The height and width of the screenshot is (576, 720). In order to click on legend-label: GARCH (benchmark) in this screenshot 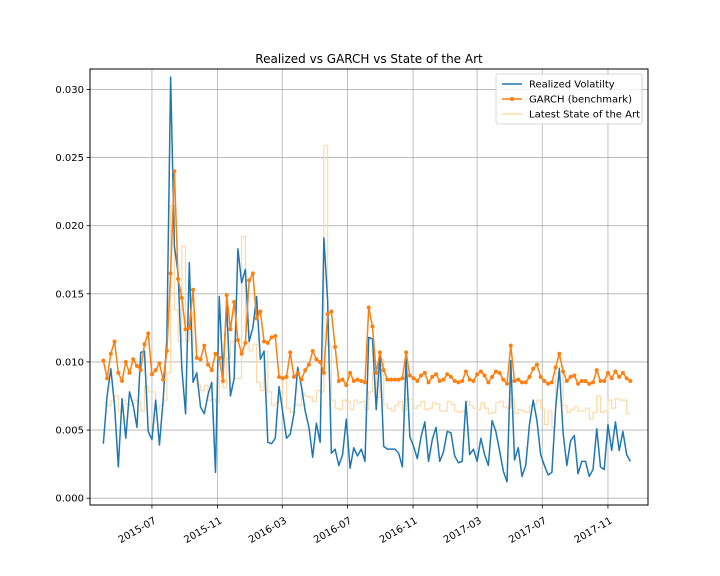, I will do `click(580, 100)`.